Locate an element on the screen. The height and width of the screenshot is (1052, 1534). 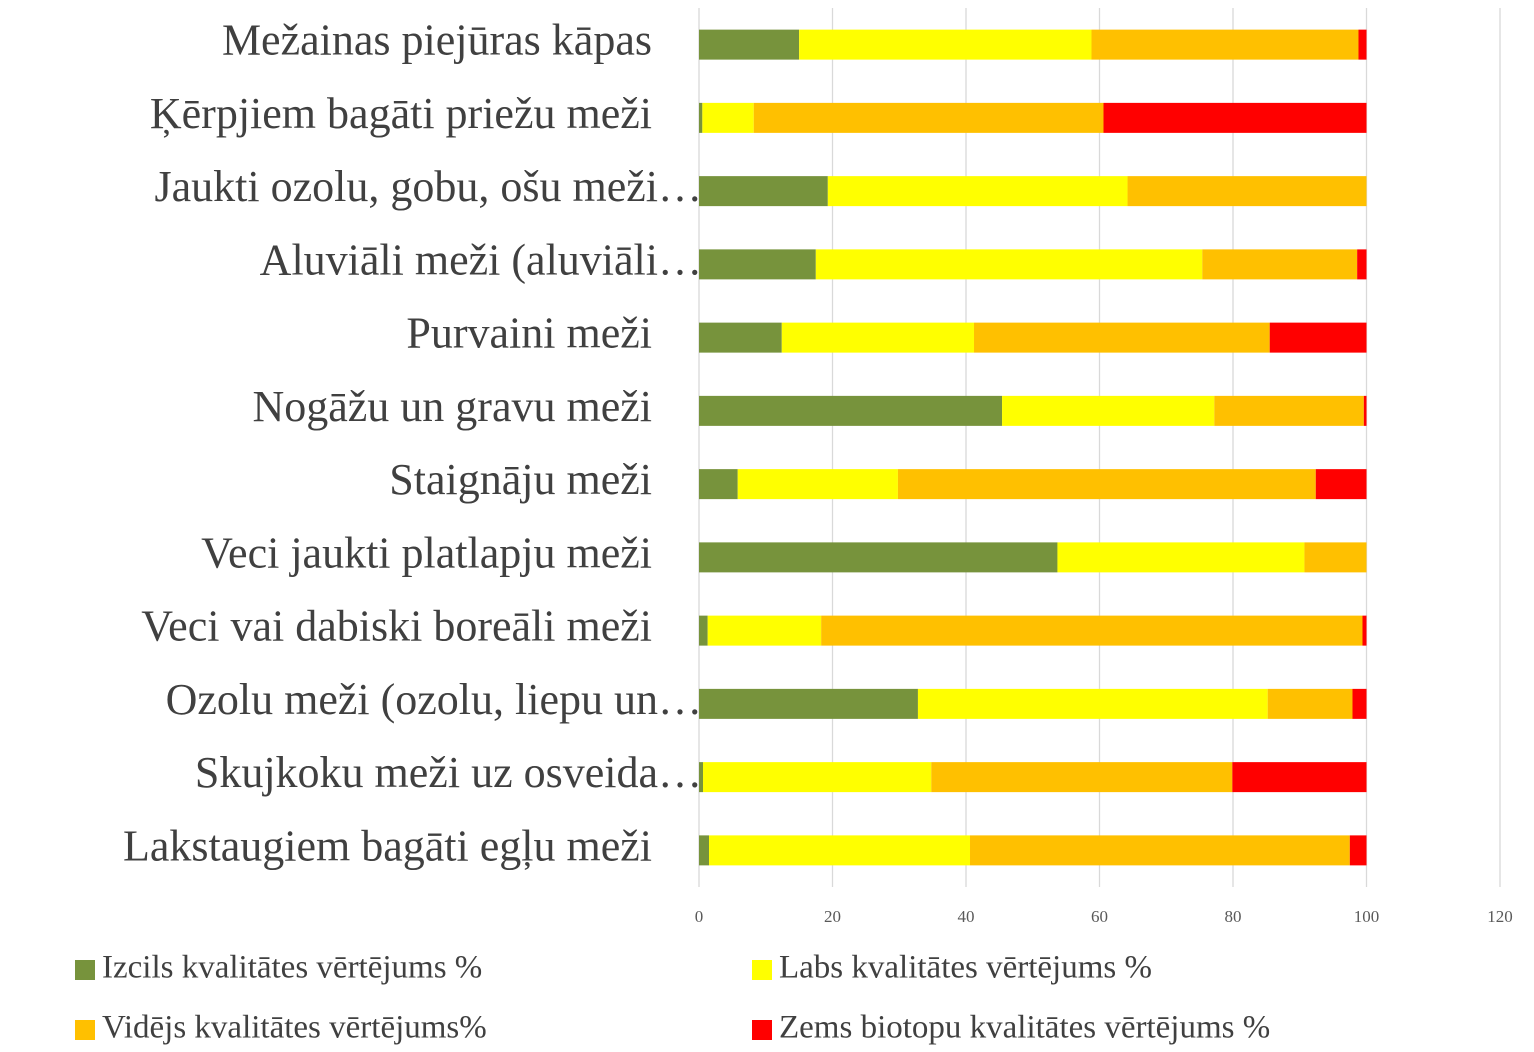
x-tick-label: 20 is located at coordinates (832, 916).